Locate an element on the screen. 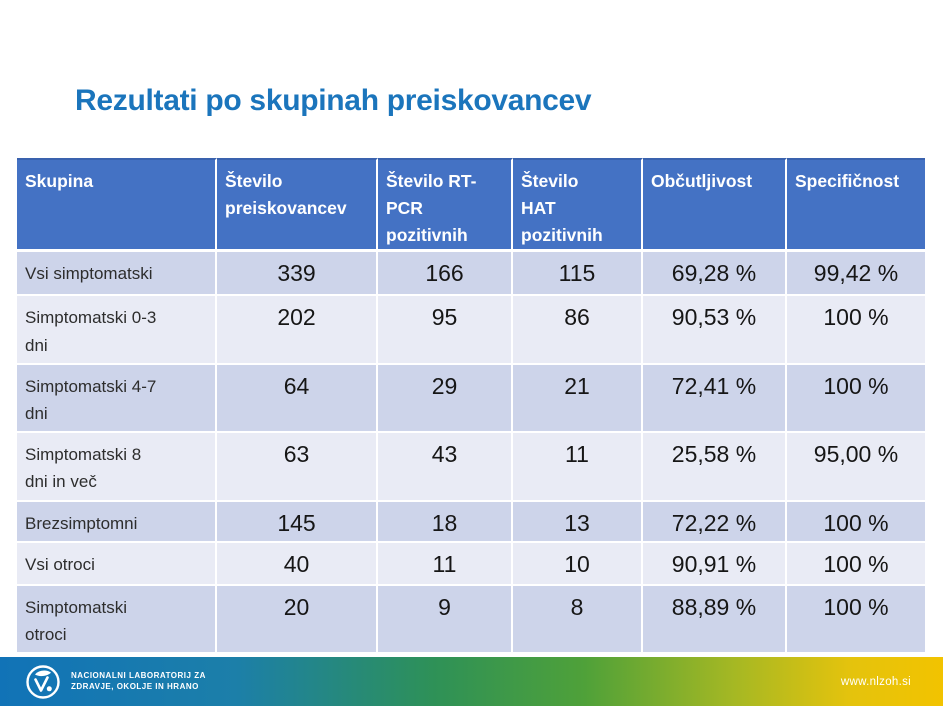 This screenshot has height=706, width=943. header-cell-skupina: Skupina is located at coordinates (117, 205).